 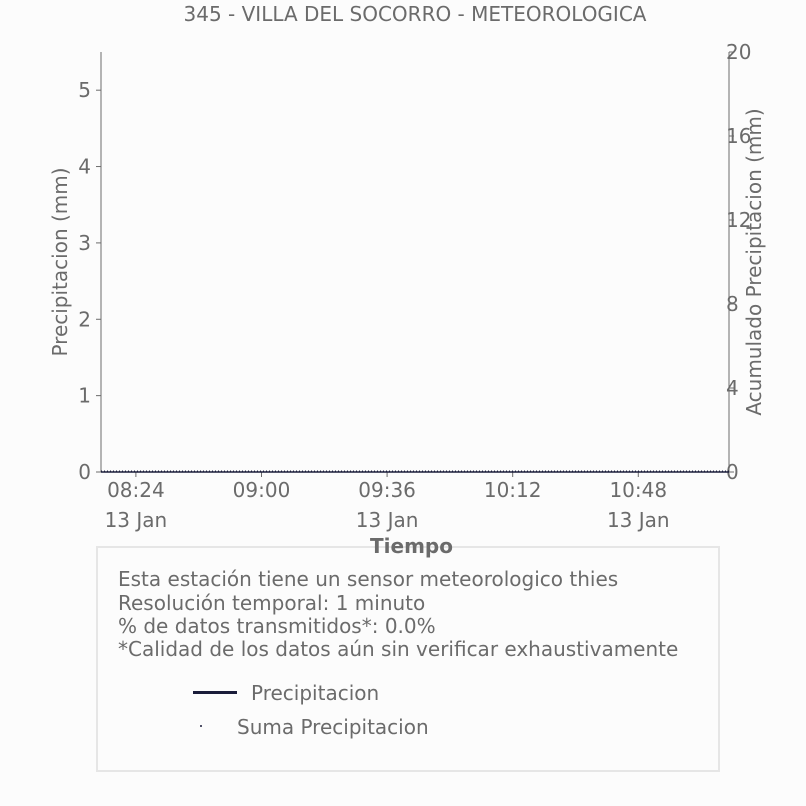 What do you see at coordinates (84, 319) in the screenshot?
I see `y-tick-label: 2` at bounding box center [84, 319].